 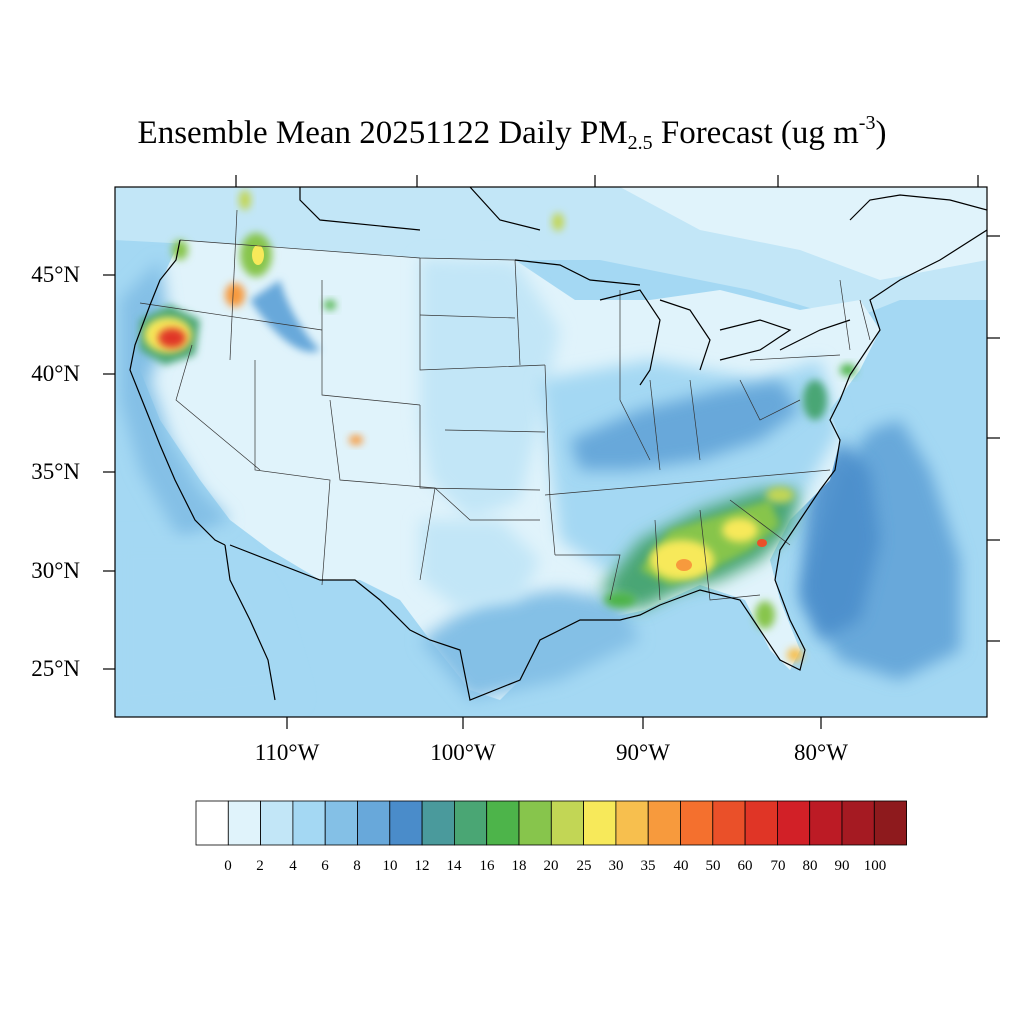 I want to click on mid-atlantic-spot, so click(x=815, y=400).